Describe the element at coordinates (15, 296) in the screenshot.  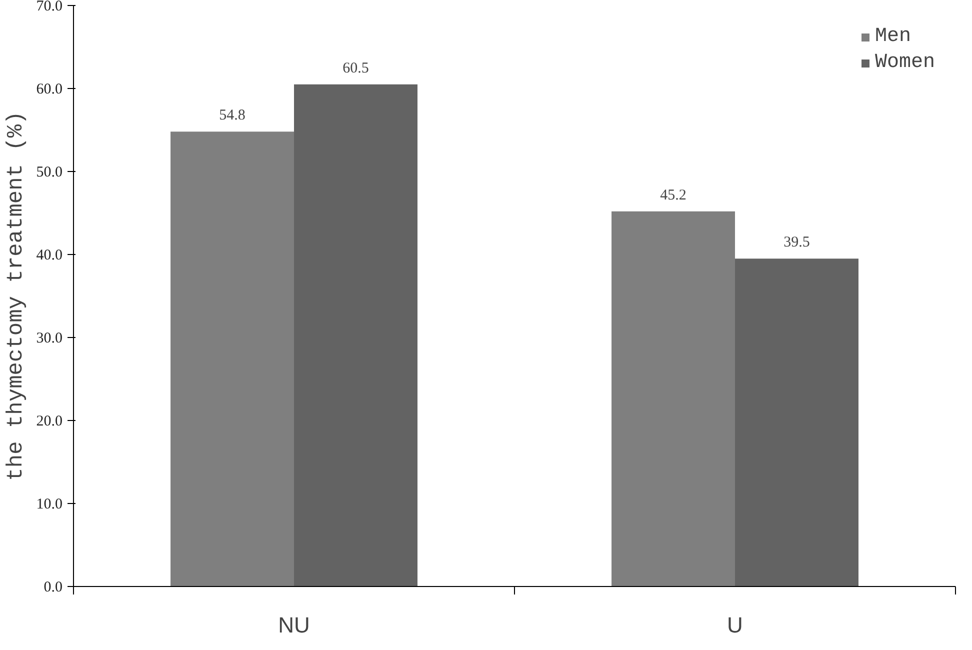
I see `y-axis-title: the thymectomy treatment (%)` at that location.